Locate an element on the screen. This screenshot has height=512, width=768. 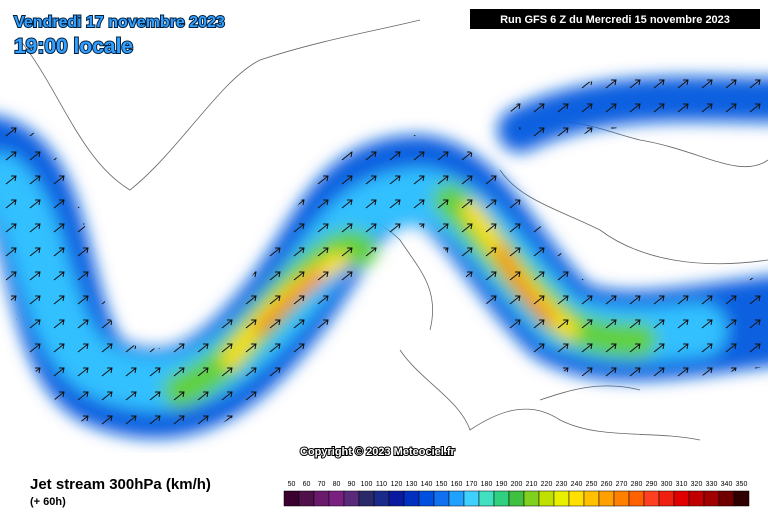
legend-label: 90 is located at coordinates (352, 484).